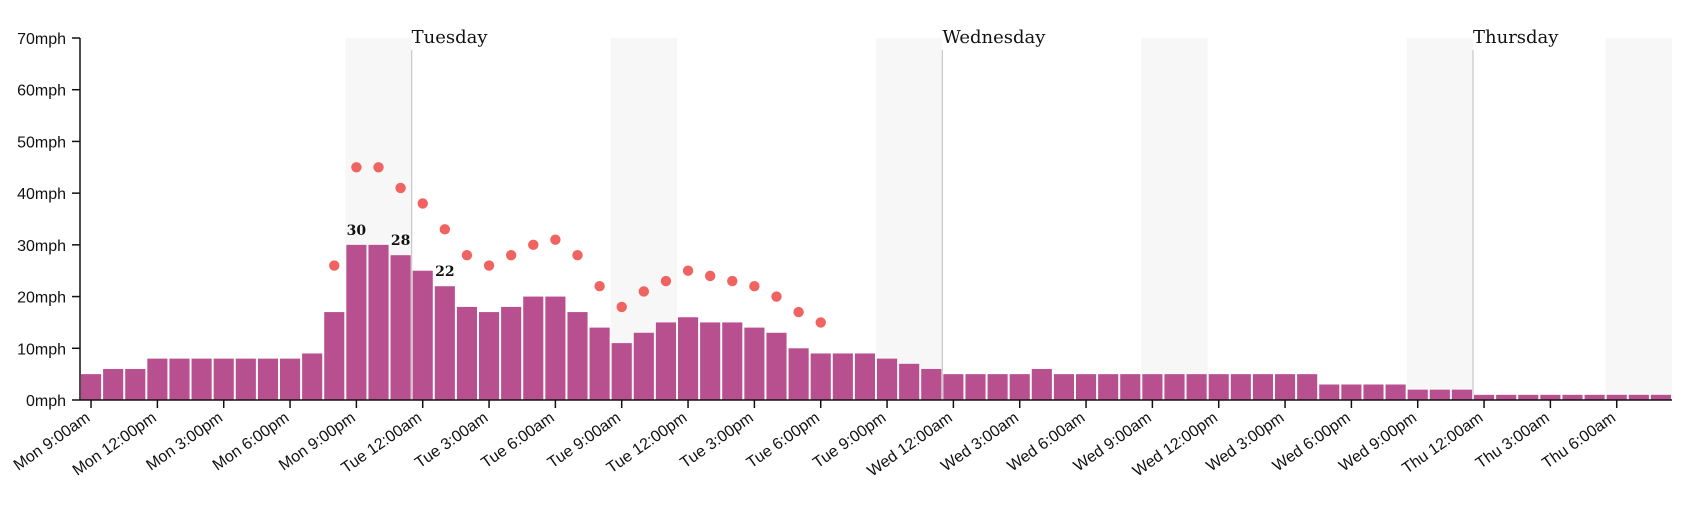 The height and width of the screenshot is (512, 1692). I want to click on y-tick-label: 50mph, so click(41, 142).